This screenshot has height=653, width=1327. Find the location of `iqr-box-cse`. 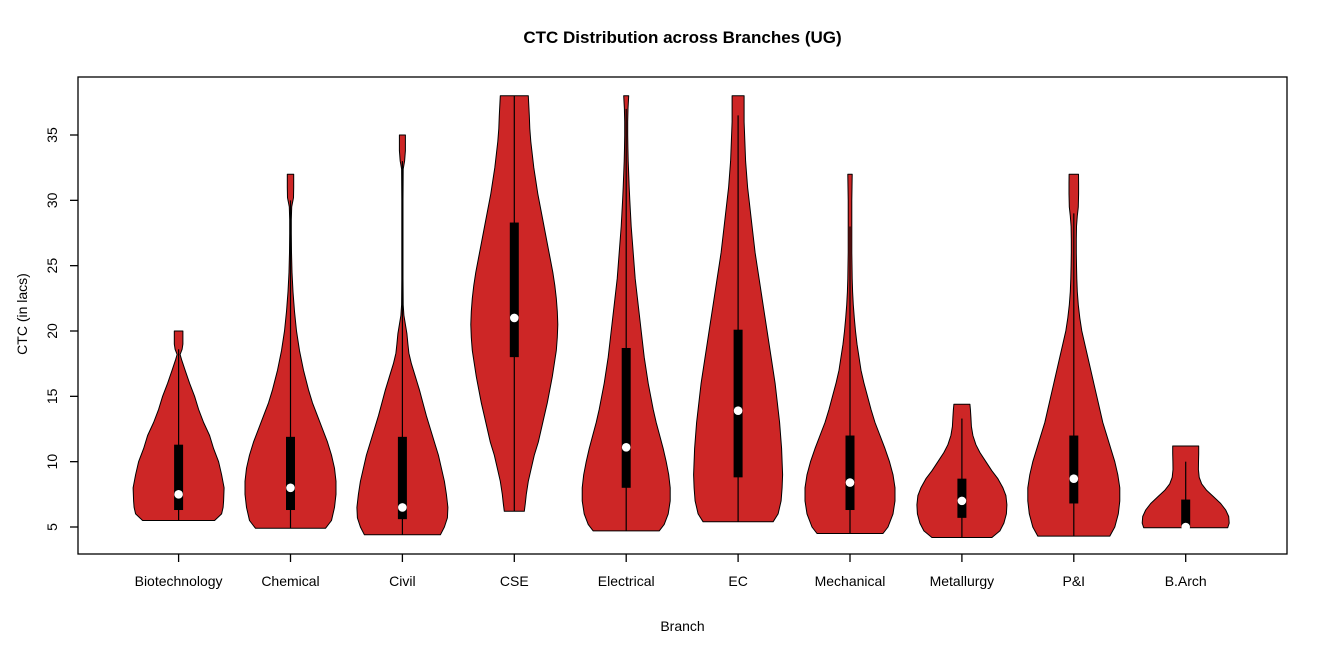

iqr-box-cse is located at coordinates (514, 290).